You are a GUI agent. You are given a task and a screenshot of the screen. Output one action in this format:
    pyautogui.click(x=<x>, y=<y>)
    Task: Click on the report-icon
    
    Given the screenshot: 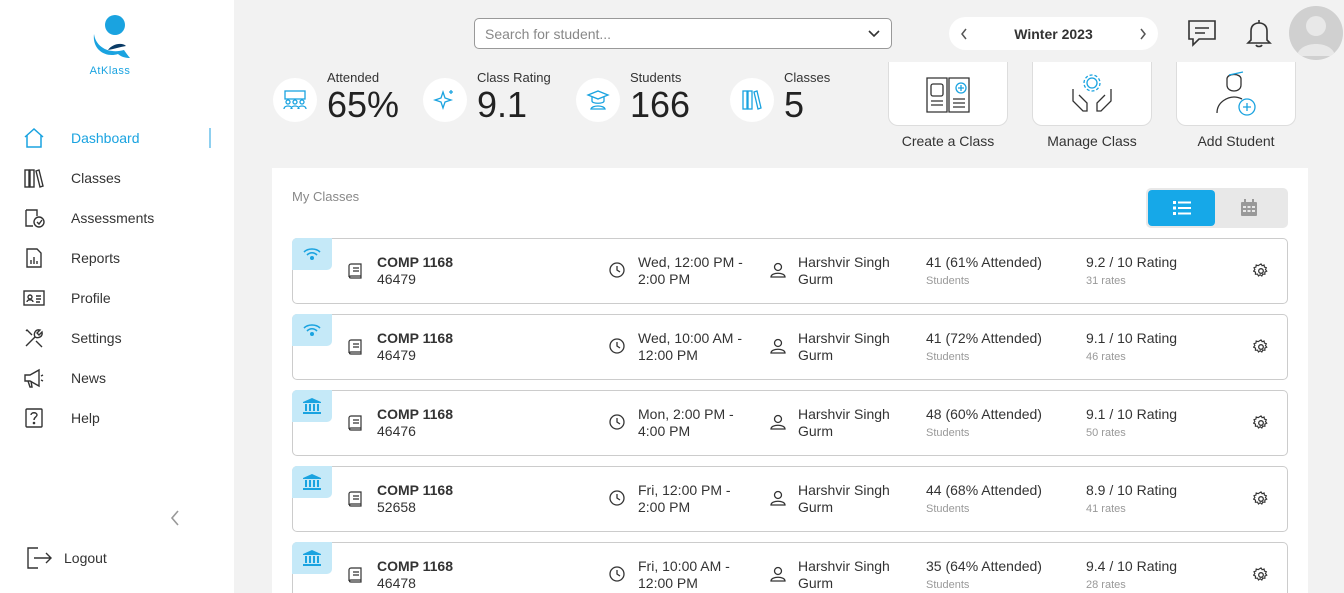 What is the action you would take?
    pyautogui.click(x=34, y=258)
    